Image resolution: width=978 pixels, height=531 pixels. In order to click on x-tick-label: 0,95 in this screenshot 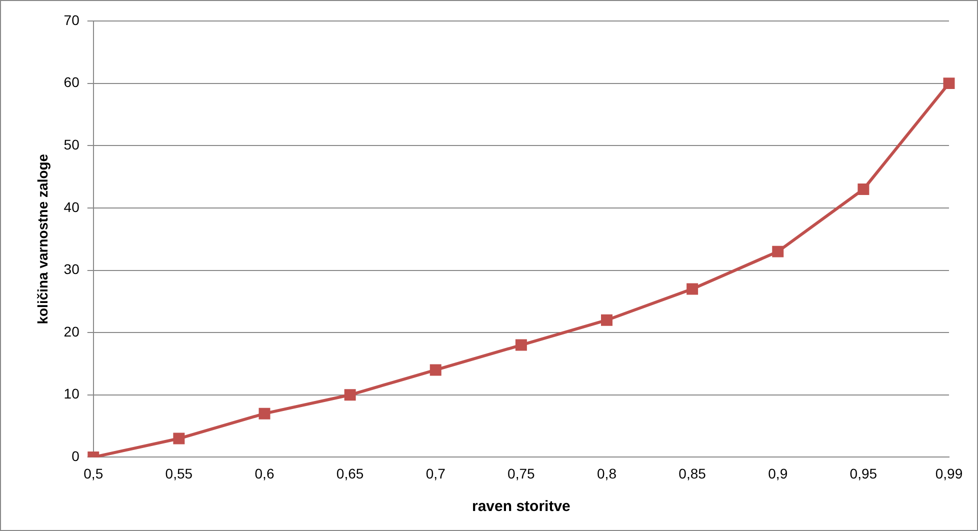, I will do `click(864, 473)`.